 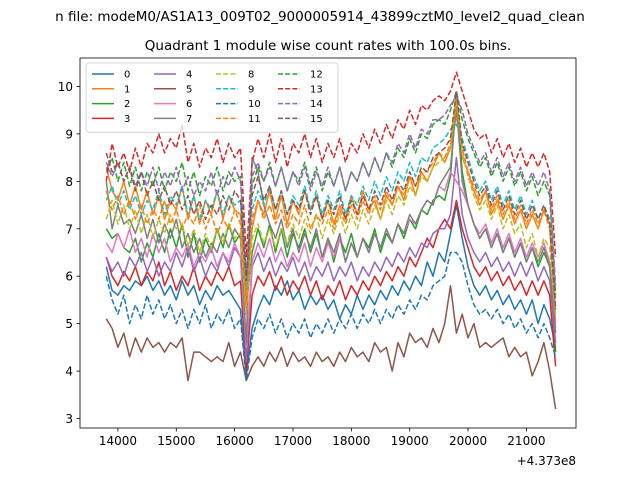 I want to click on legend-label: 7, so click(x=189, y=119).